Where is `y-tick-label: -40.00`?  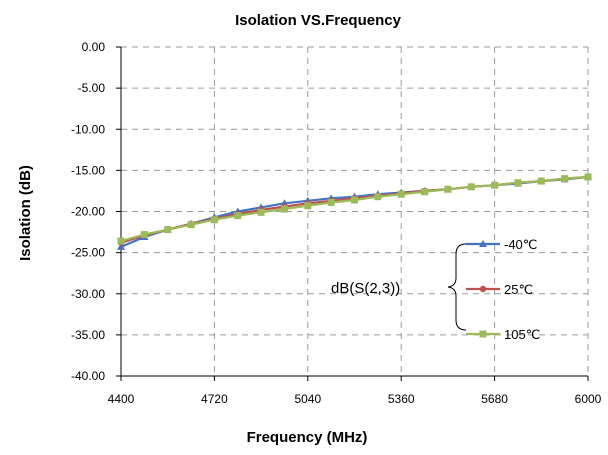 y-tick-label: -40.00 is located at coordinates (88, 376).